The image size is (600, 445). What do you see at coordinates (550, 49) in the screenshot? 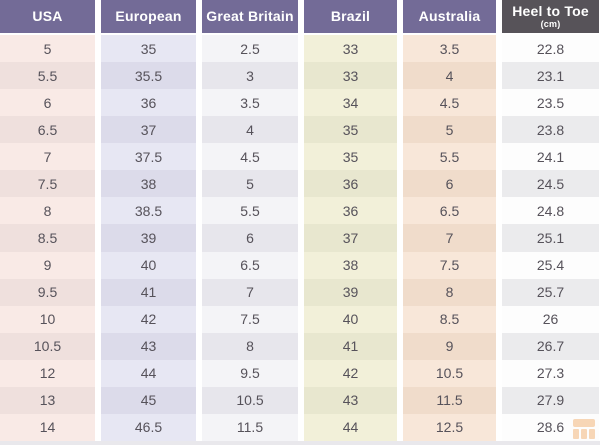
I see `cell: 22.8` at bounding box center [550, 49].